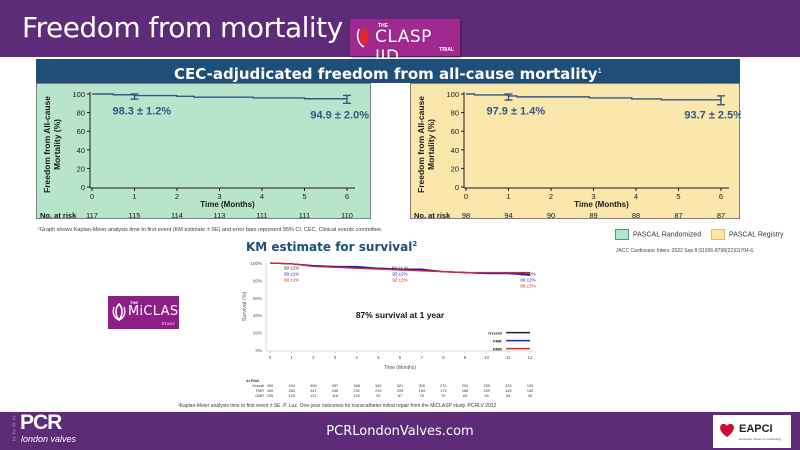 Image resolution: width=800 pixels, height=450 pixels. What do you see at coordinates (508, 357) in the screenshot?
I see `x-tick-label: 11` at bounding box center [508, 357].